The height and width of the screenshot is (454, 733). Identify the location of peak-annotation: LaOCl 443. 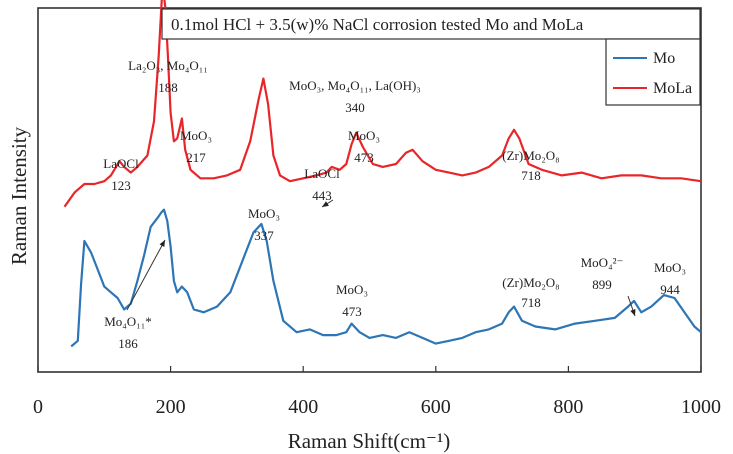
(322, 187).